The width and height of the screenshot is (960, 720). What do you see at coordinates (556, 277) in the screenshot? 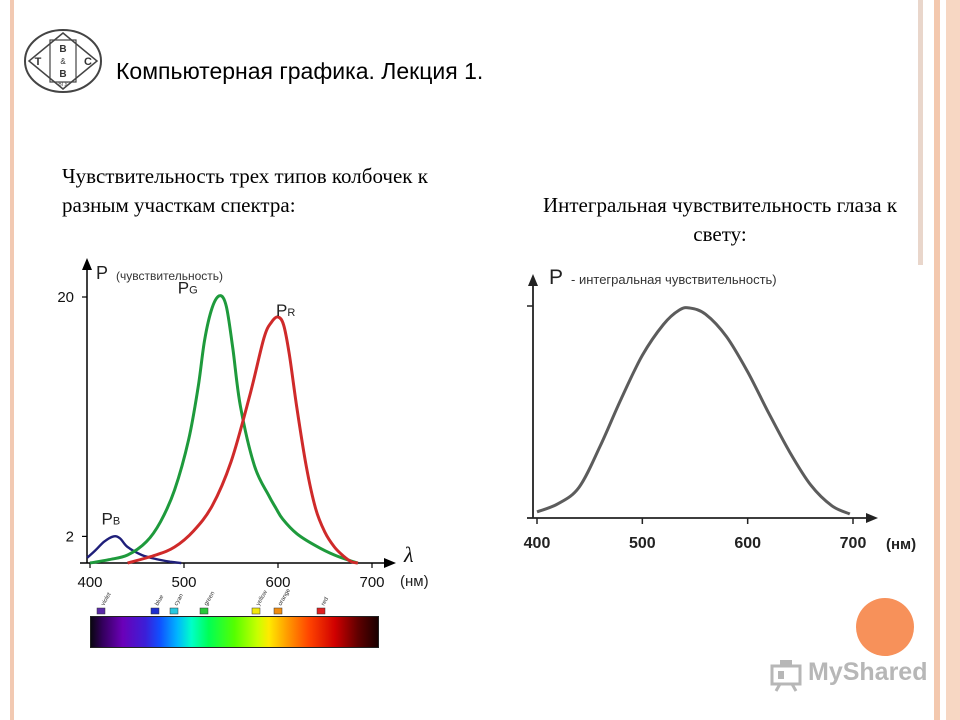
I see `integral-chart-y-symbol: P` at bounding box center [556, 277].